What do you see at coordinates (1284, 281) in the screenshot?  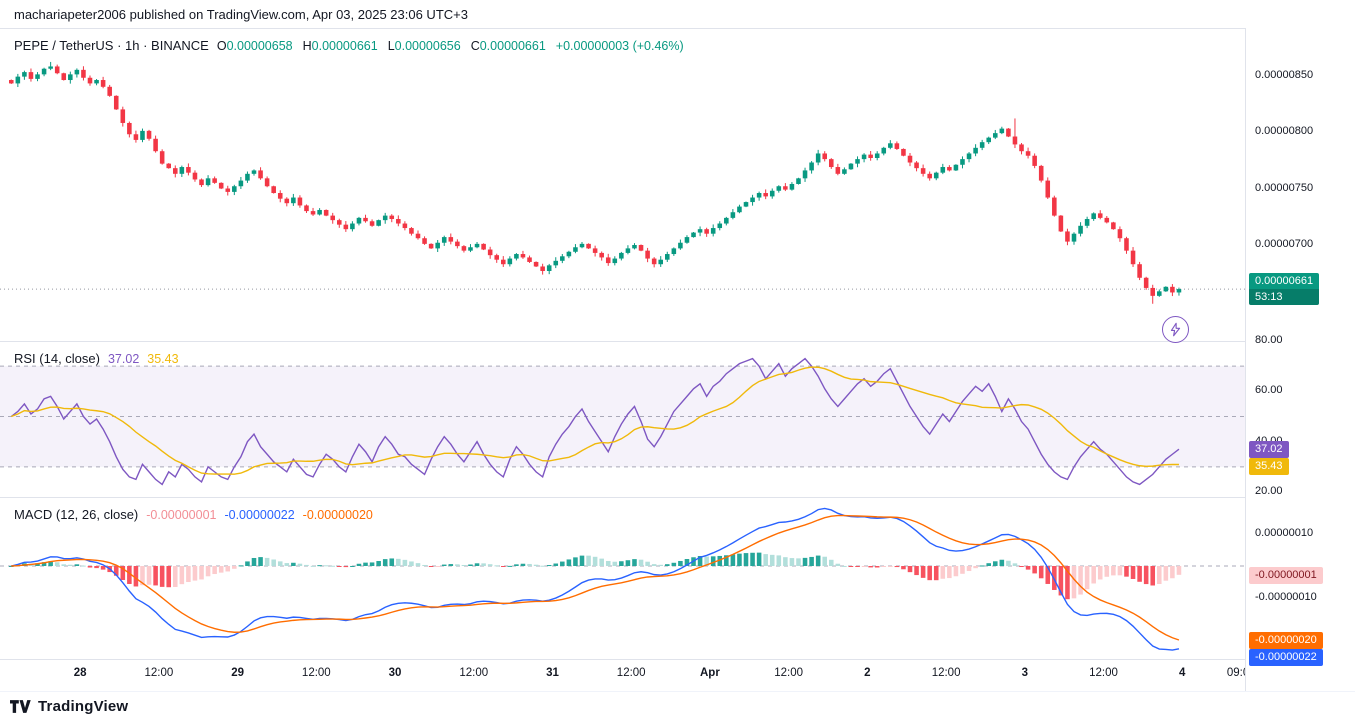 I see `last-price-value: 0.00000661` at bounding box center [1284, 281].